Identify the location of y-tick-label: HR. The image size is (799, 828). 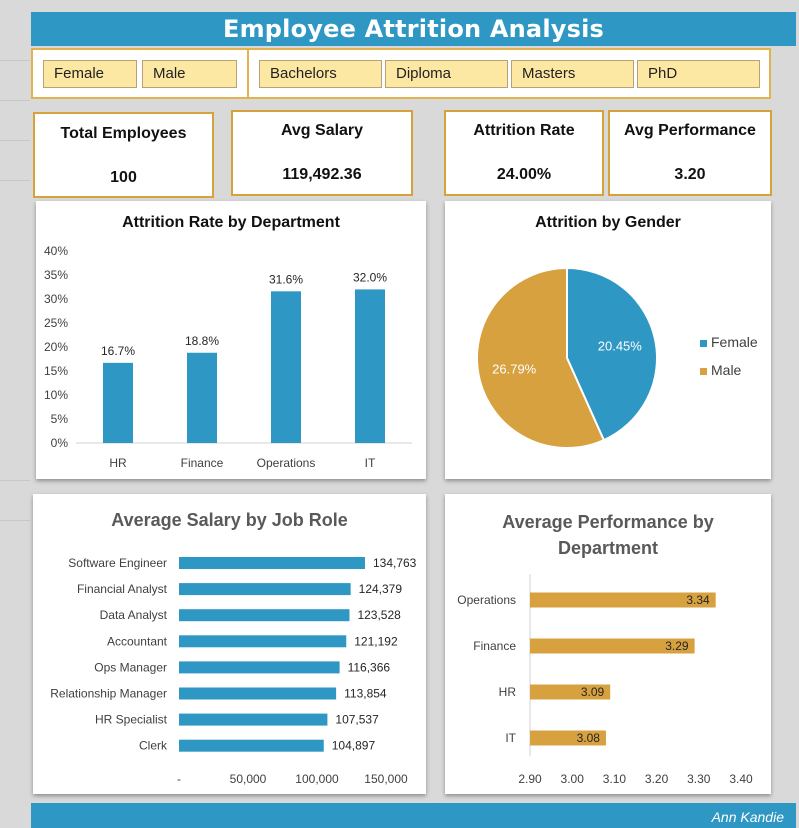
(508, 692).